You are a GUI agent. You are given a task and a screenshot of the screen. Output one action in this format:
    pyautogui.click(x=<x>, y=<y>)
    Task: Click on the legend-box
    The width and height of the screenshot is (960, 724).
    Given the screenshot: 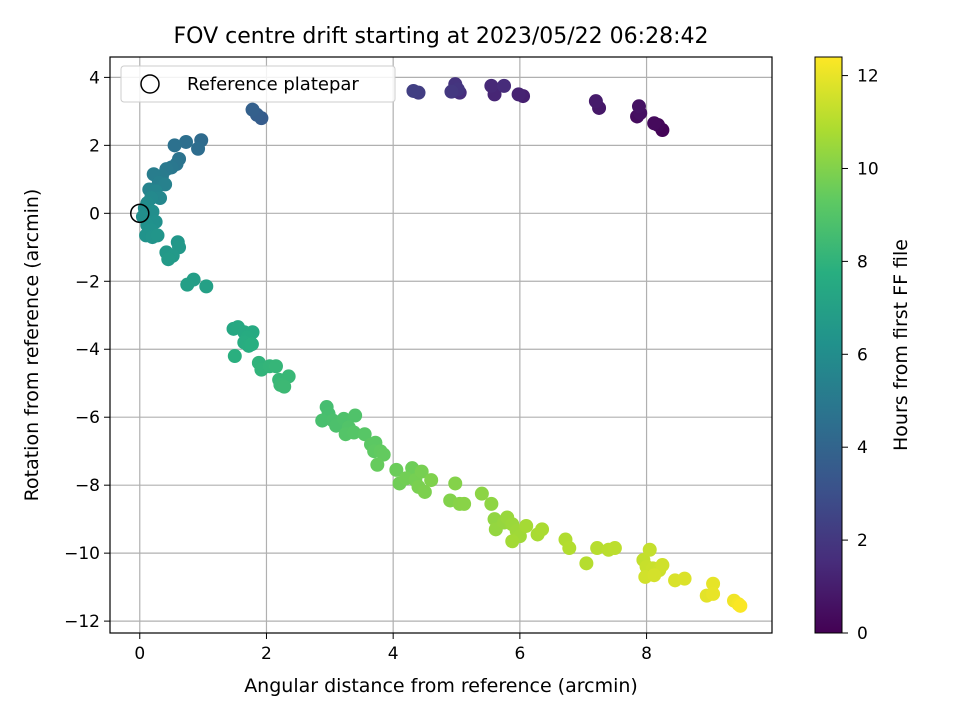 What is the action you would take?
    pyautogui.click(x=258, y=84)
    